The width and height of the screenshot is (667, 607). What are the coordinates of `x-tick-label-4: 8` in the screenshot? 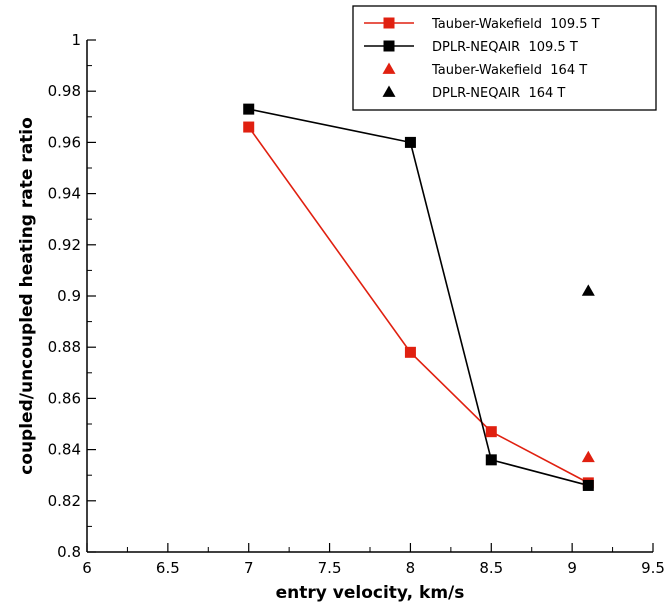 It's located at (411, 568).